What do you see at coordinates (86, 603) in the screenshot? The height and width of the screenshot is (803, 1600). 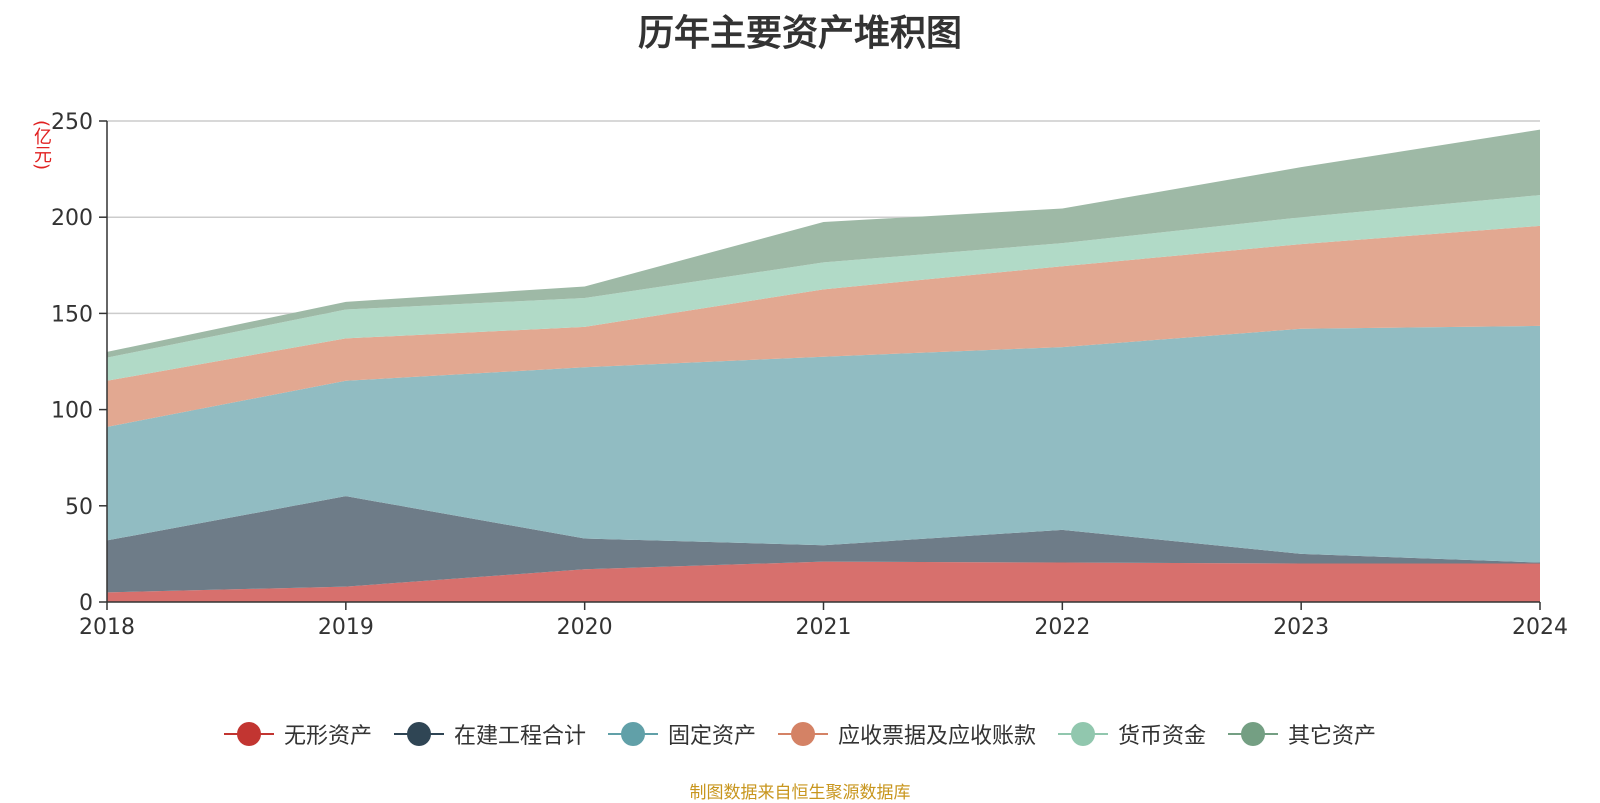 I see `y-tick-label-0: 0` at bounding box center [86, 603].